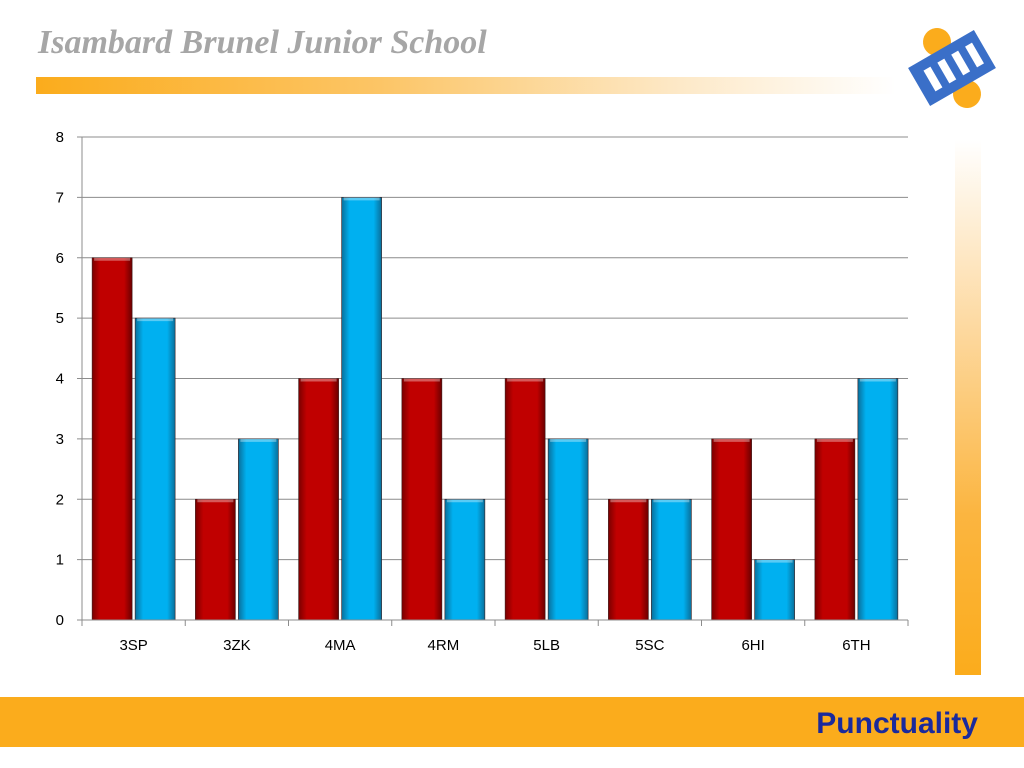 The image size is (1024, 768). Describe the element at coordinates (546, 645) in the screenshot. I see `x-tick-label: 5LB` at that location.